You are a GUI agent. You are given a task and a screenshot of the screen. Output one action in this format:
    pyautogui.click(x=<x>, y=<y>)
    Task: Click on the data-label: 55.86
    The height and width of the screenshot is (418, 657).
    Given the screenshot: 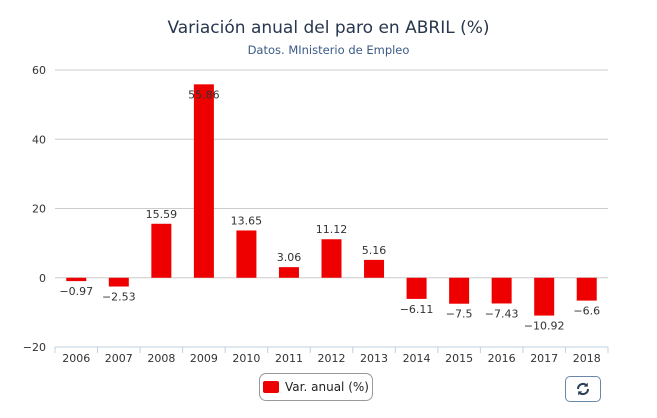 What is the action you would take?
    pyautogui.click(x=204, y=94)
    